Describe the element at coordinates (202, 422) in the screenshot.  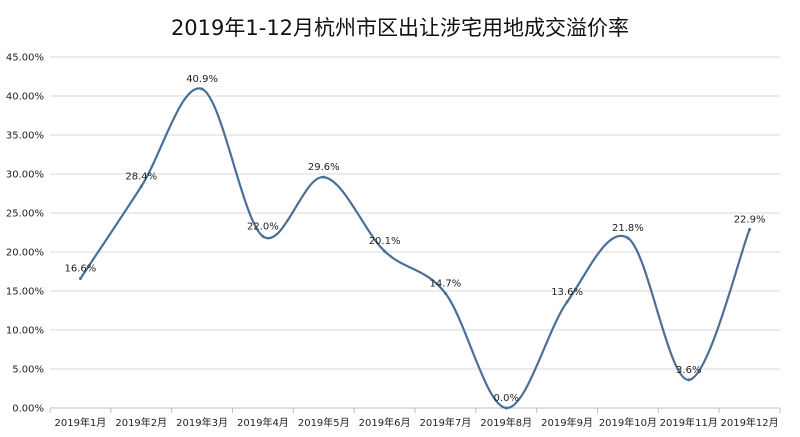
I see `x-tick-label: 2019年3月` at that location.